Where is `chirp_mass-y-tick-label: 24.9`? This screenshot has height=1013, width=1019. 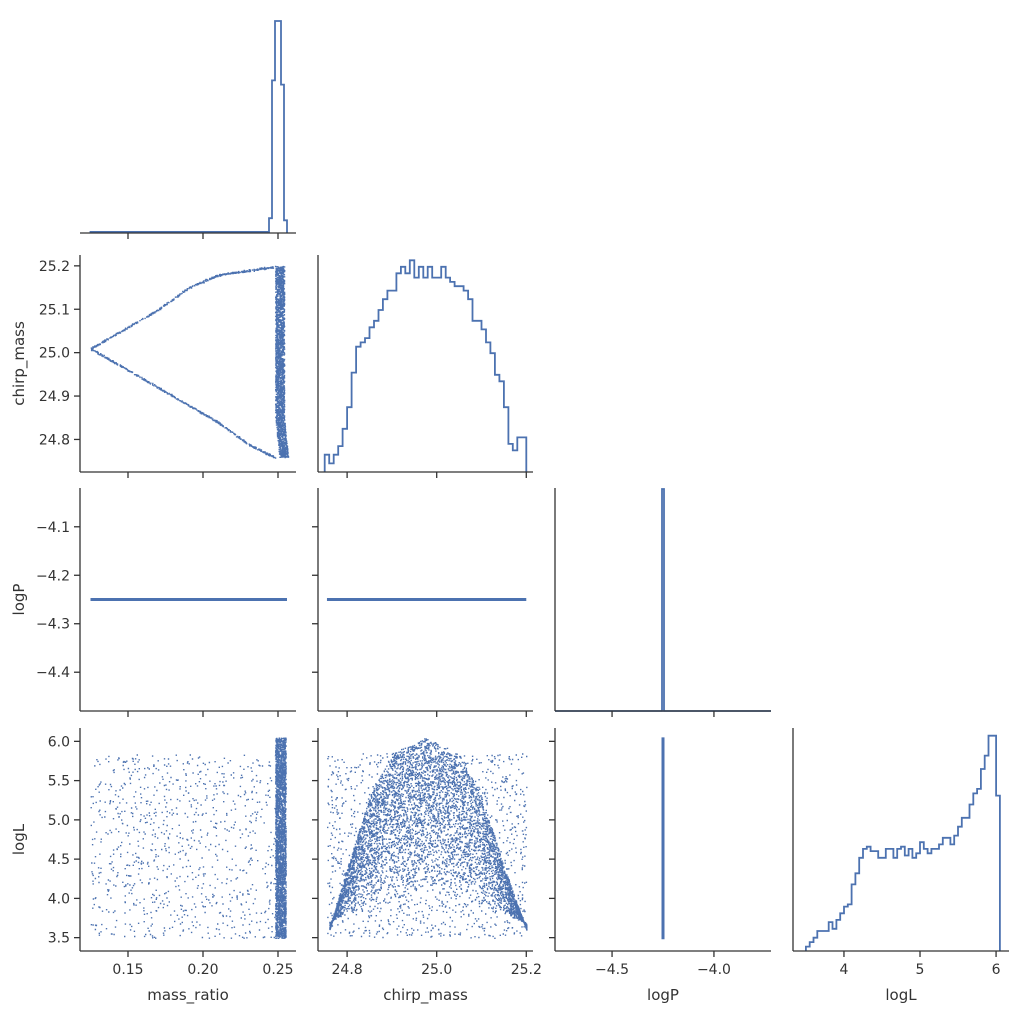 chirp_mass-y-tick-label: 24.9 is located at coordinates (54, 397).